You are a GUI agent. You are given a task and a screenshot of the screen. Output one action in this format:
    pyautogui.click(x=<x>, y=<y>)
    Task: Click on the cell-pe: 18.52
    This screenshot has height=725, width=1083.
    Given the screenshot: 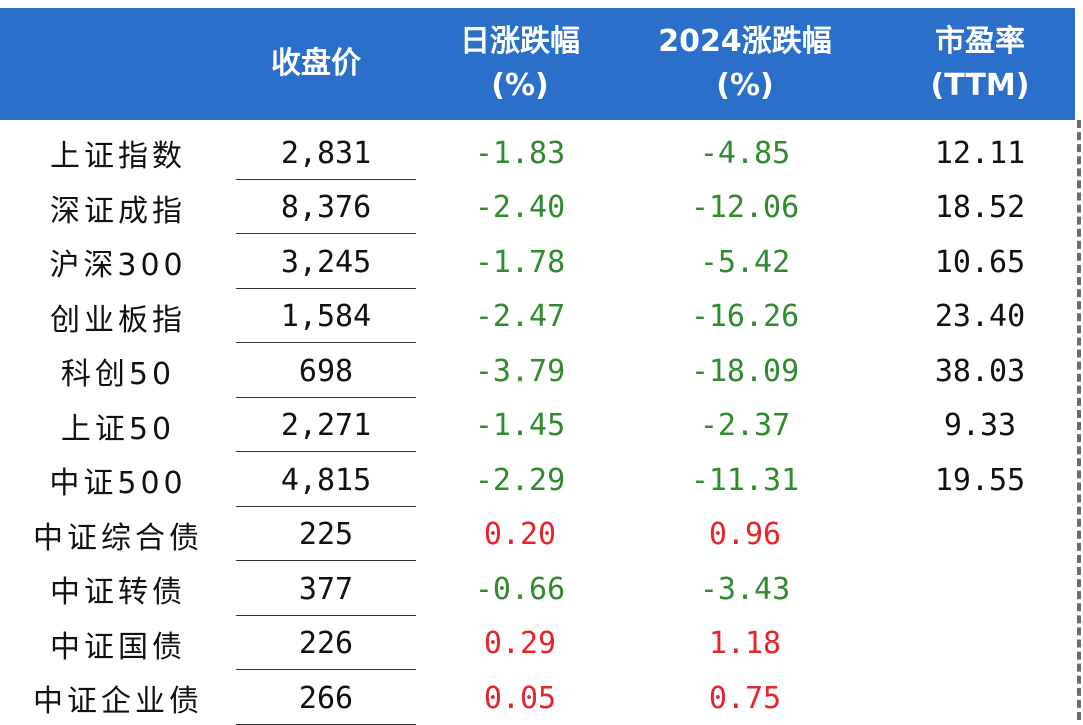 What is the action you would take?
    pyautogui.click(x=980, y=207)
    